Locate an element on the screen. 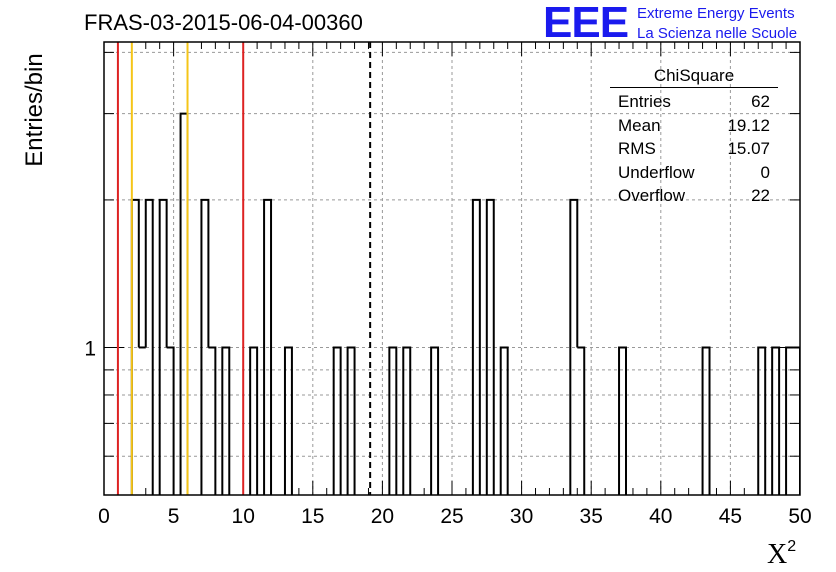 The width and height of the screenshot is (836, 572). y-tick-label: 1 is located at coordinates (90, 348).